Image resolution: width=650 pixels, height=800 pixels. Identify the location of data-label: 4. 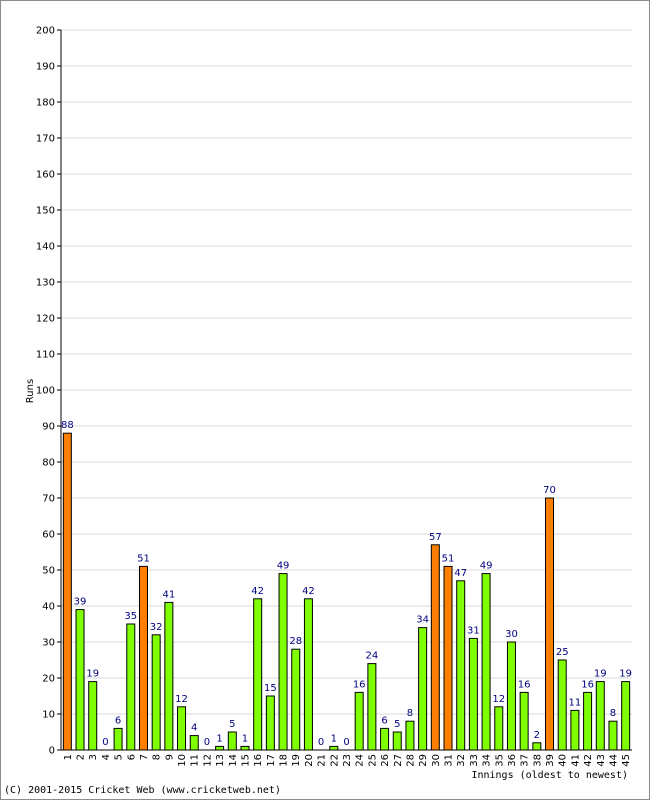
(194, 728).